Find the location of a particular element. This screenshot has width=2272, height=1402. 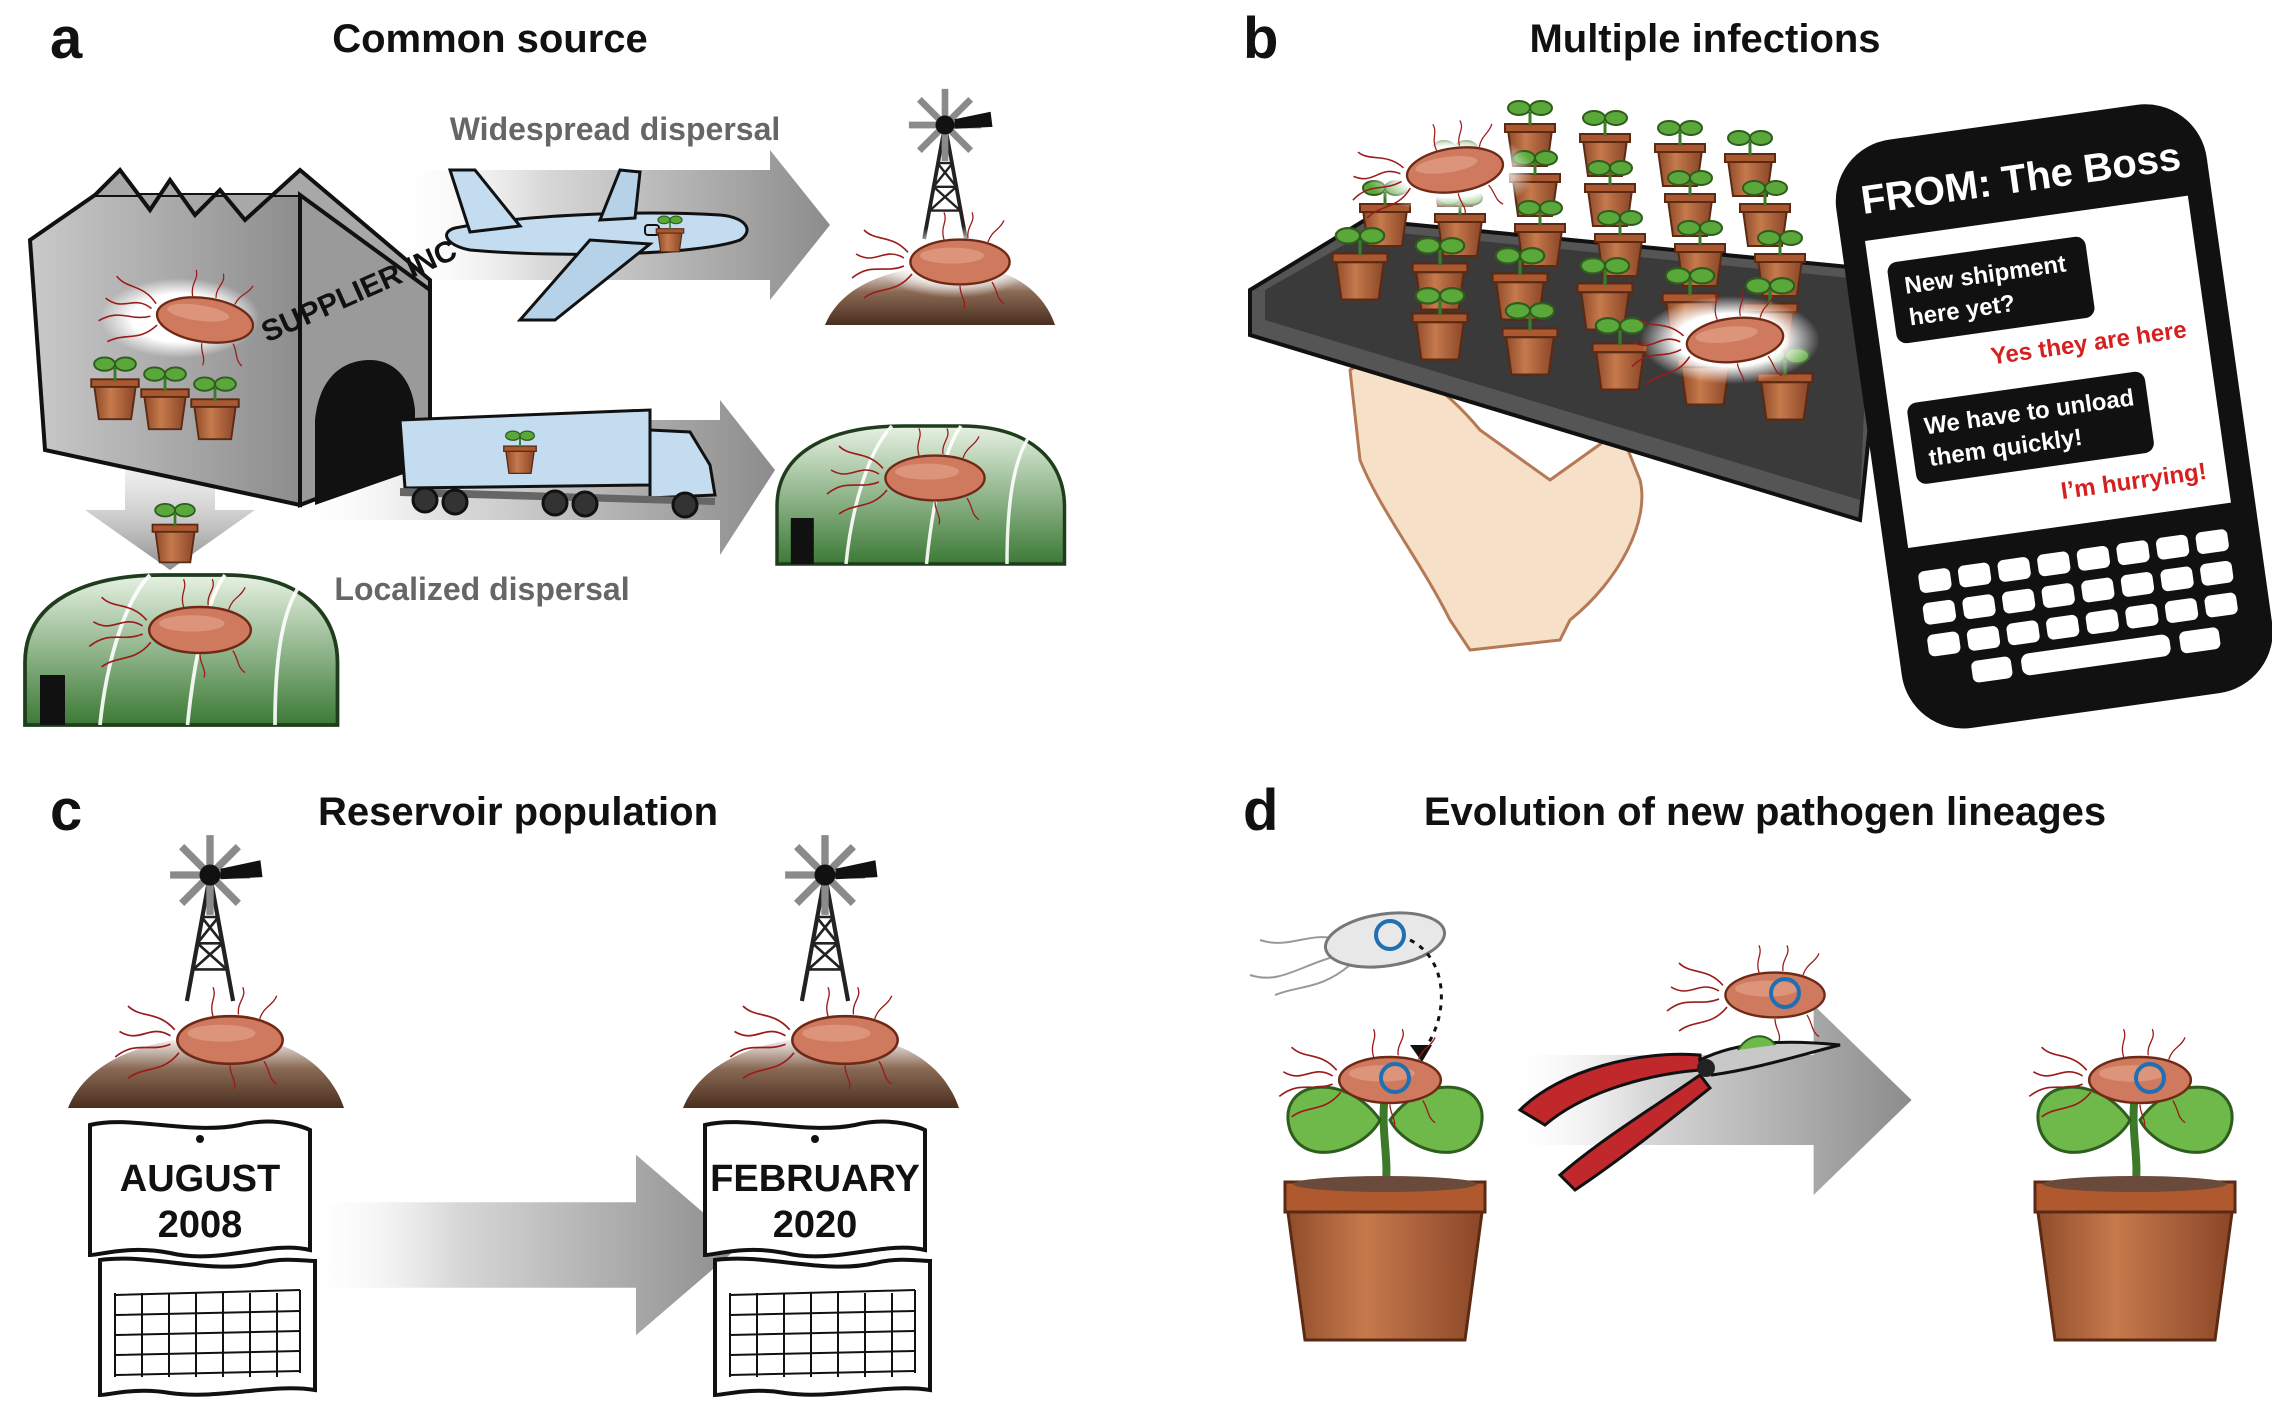

donor-bacterium is located at coordinates (1348, 986).